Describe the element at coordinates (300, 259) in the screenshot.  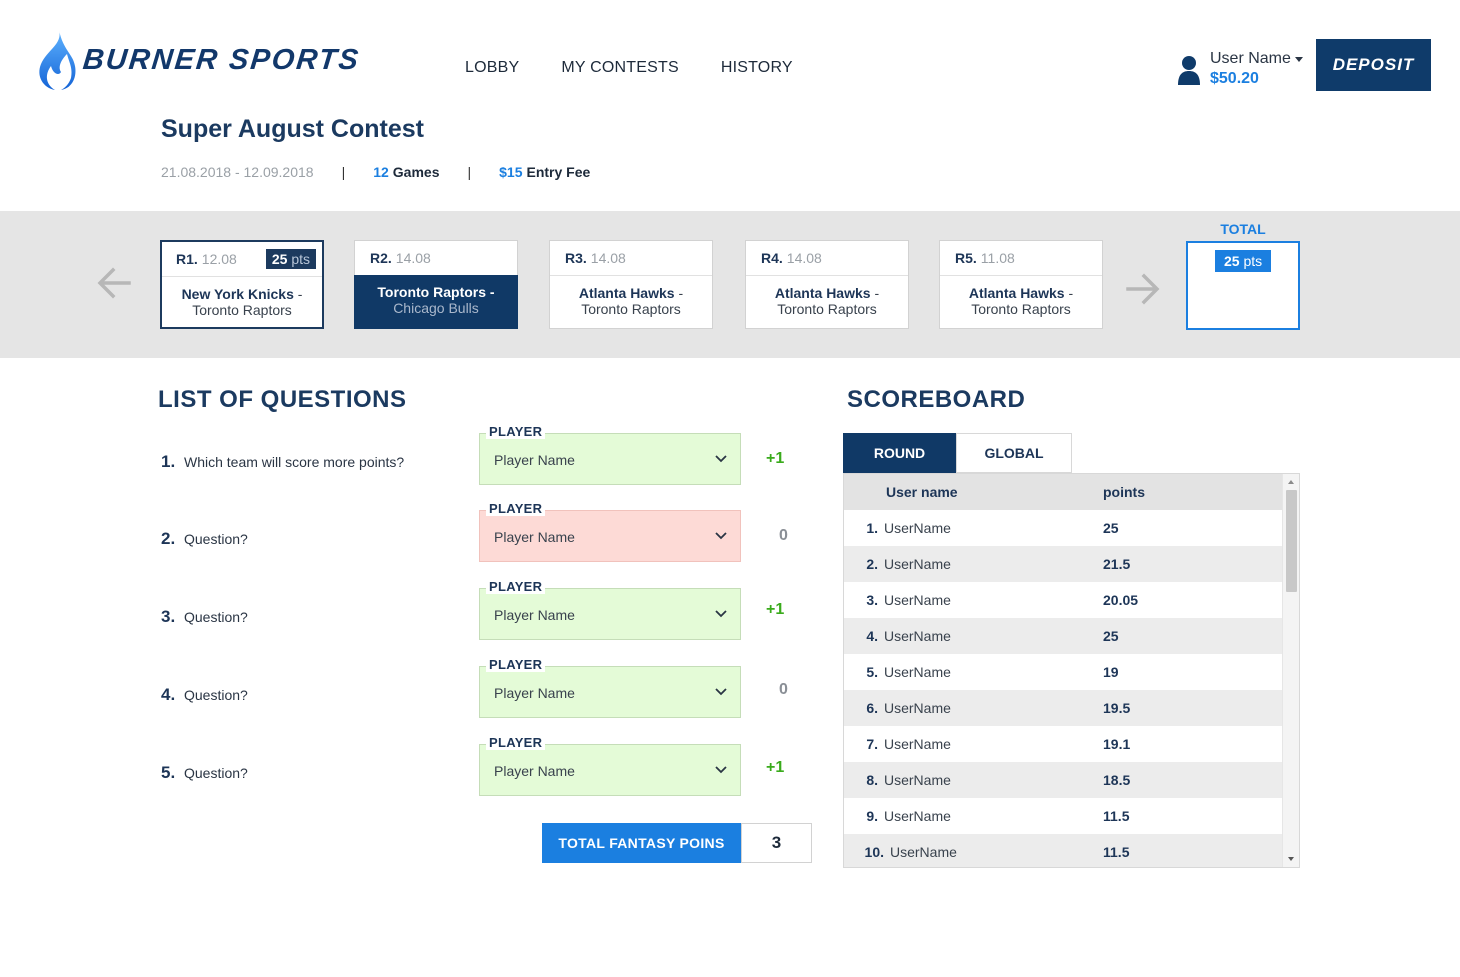
I see `points-unit: pts` at that location.